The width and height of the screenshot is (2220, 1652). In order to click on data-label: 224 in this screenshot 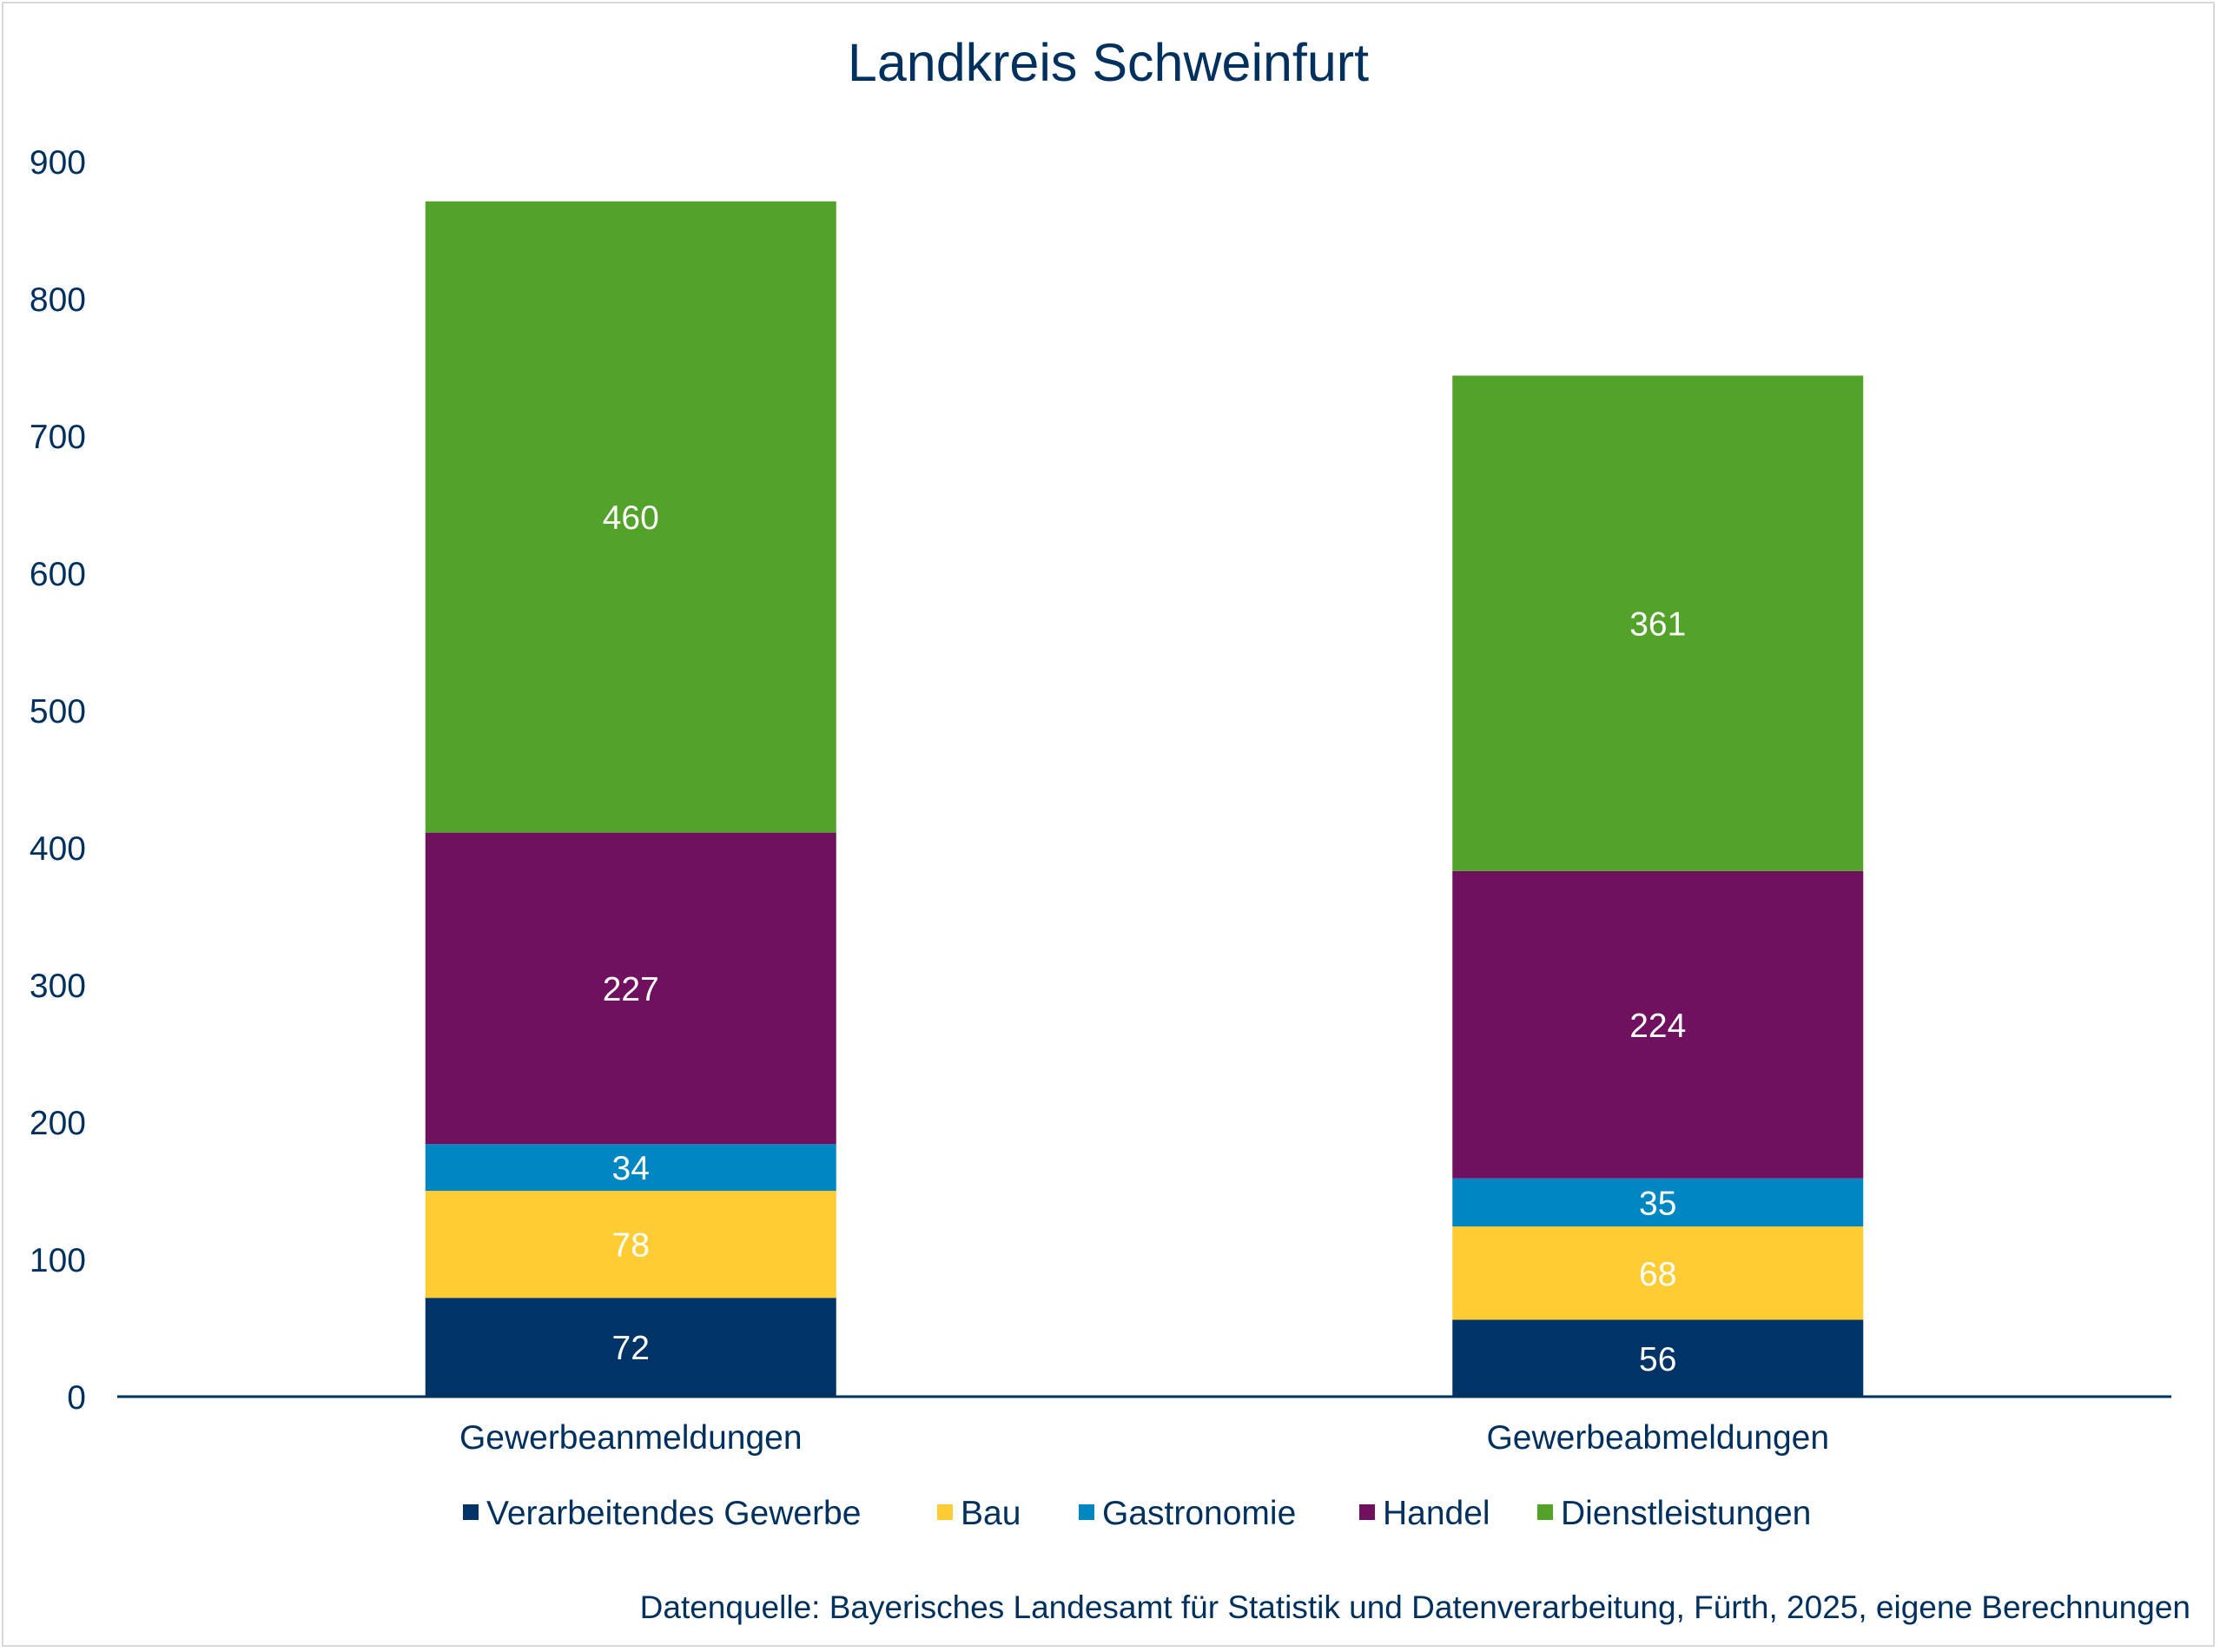, I will do `click(1657, 1026)`.